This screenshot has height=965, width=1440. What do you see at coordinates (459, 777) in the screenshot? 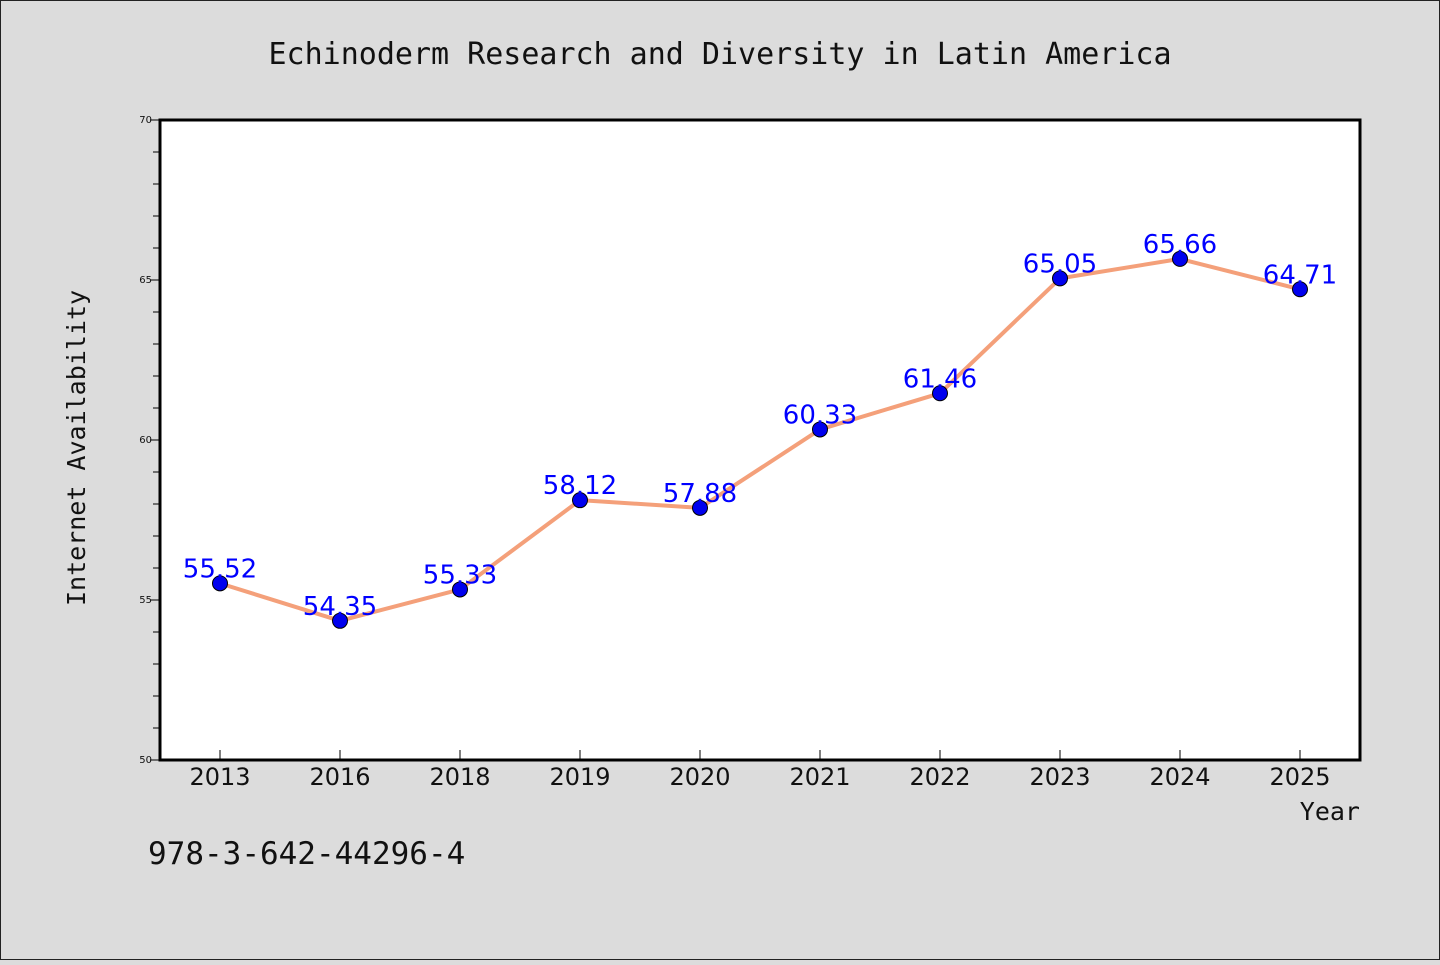
I see `x-tick-label: 2018` at bounding box center [459, 777].